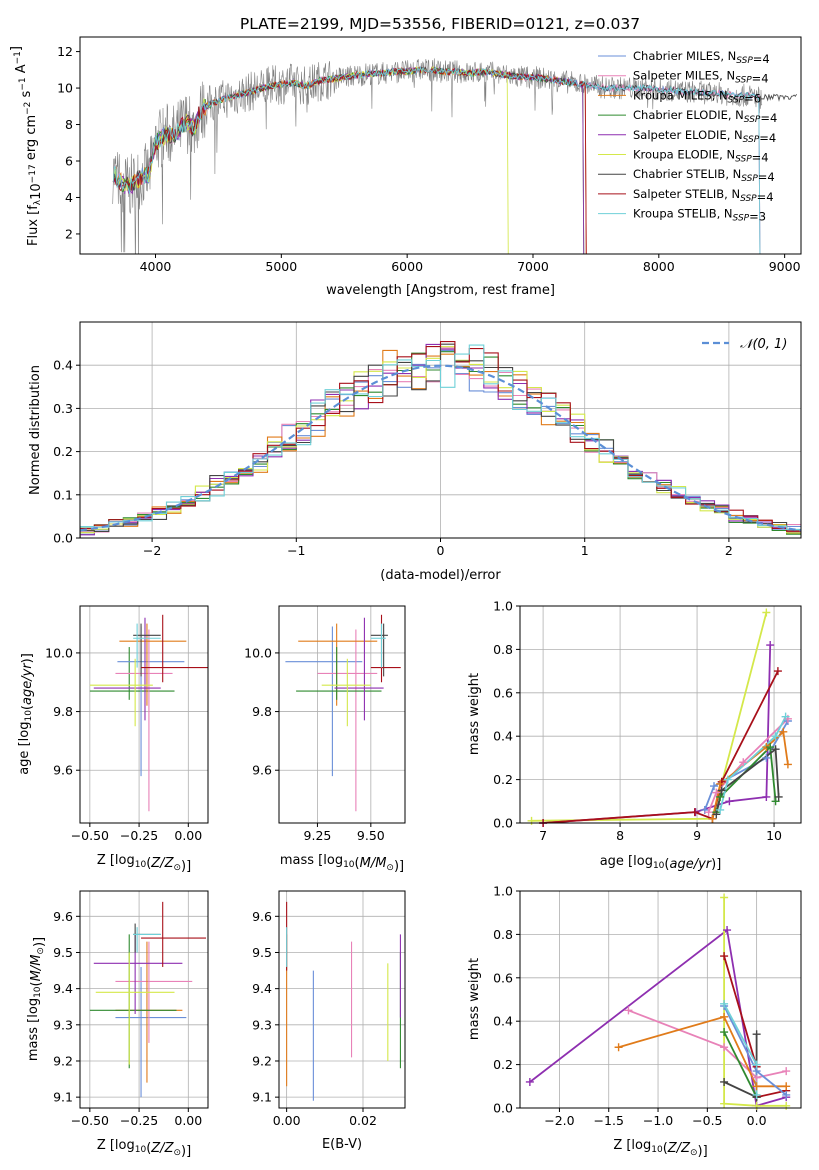 This screenshot has width=819, height=1170. Describe the element at coordinates (262, 1024) in the screenshot. I see `y-tick-label: 9.3` at that location.